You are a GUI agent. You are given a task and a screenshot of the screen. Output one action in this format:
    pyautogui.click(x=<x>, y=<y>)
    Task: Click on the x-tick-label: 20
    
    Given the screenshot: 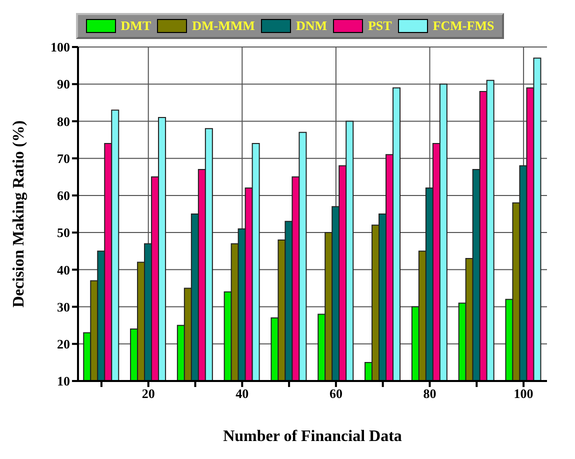 What is the action you would take?
    pyautogui.click(x=148, y=394)
    